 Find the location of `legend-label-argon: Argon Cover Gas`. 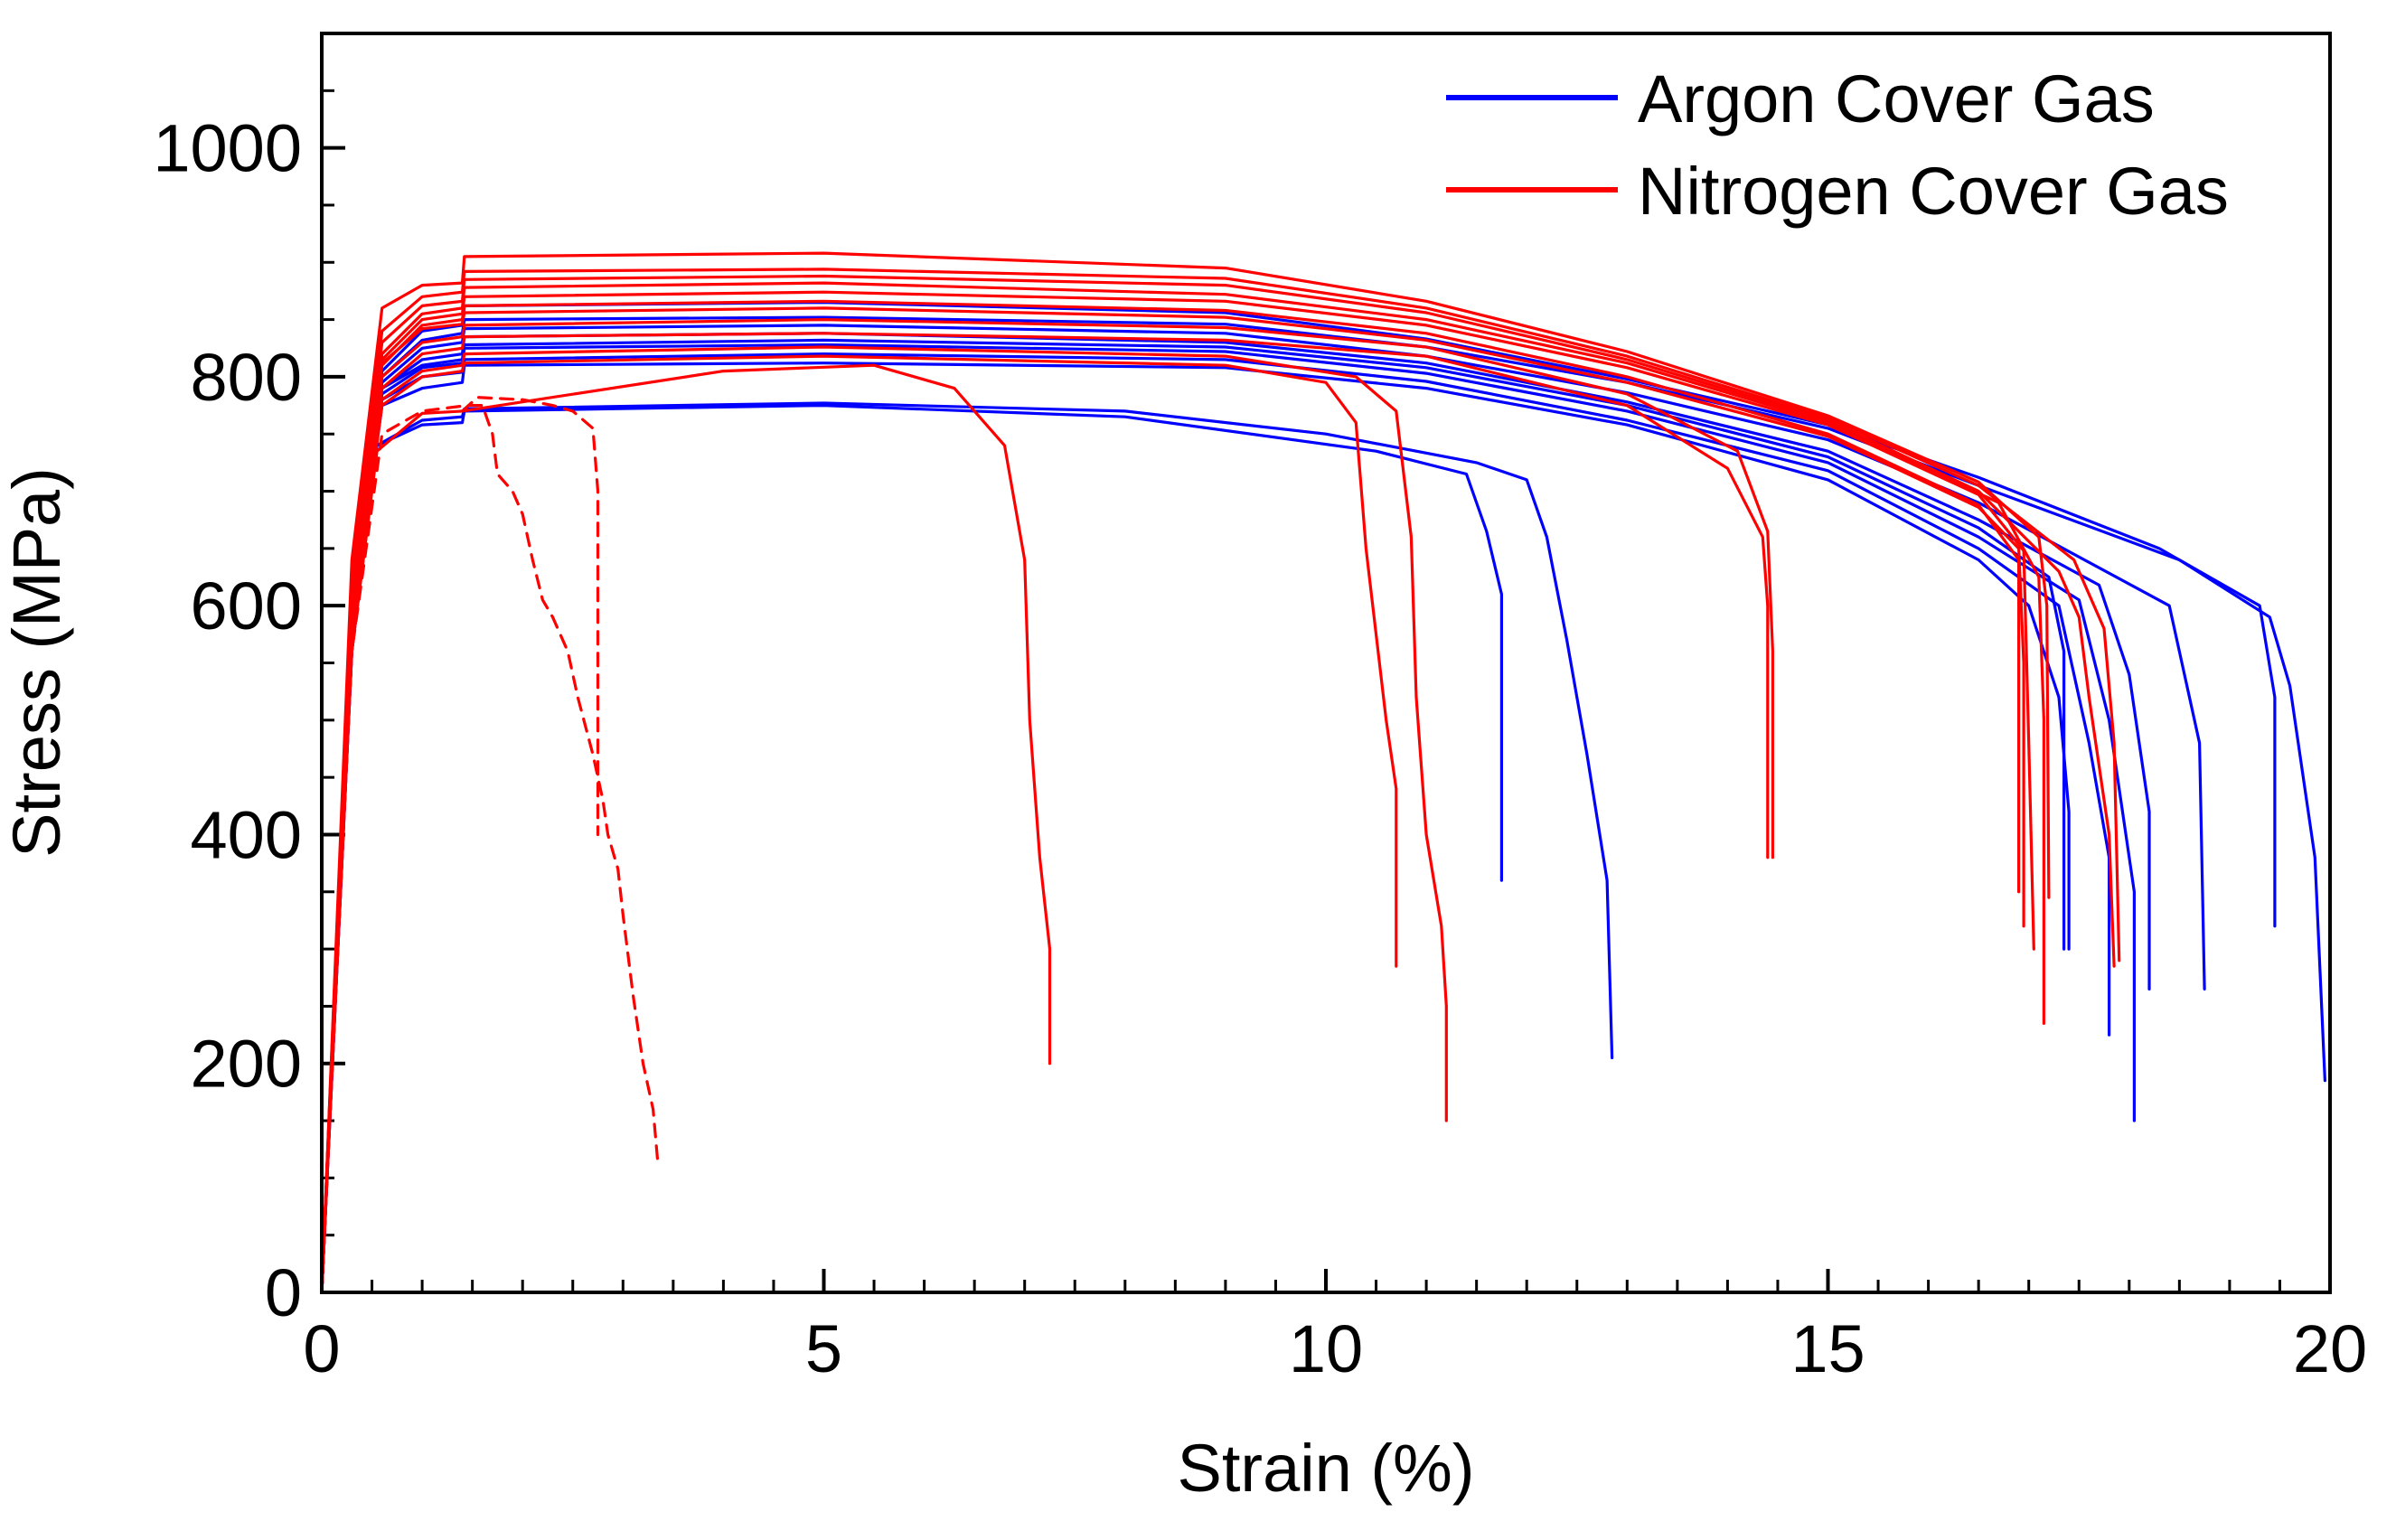

legend-label-argon: Argon Cover Gas is located at coordinates (1896, 98).